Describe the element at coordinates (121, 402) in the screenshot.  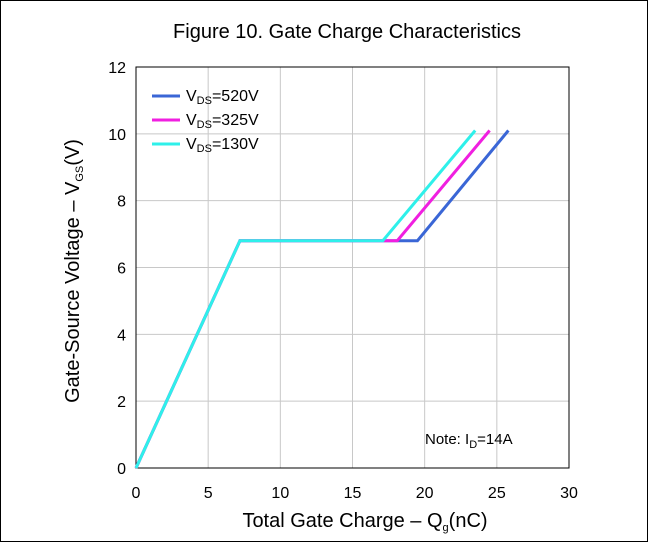
I see `y-tick-label: 2` at that location.